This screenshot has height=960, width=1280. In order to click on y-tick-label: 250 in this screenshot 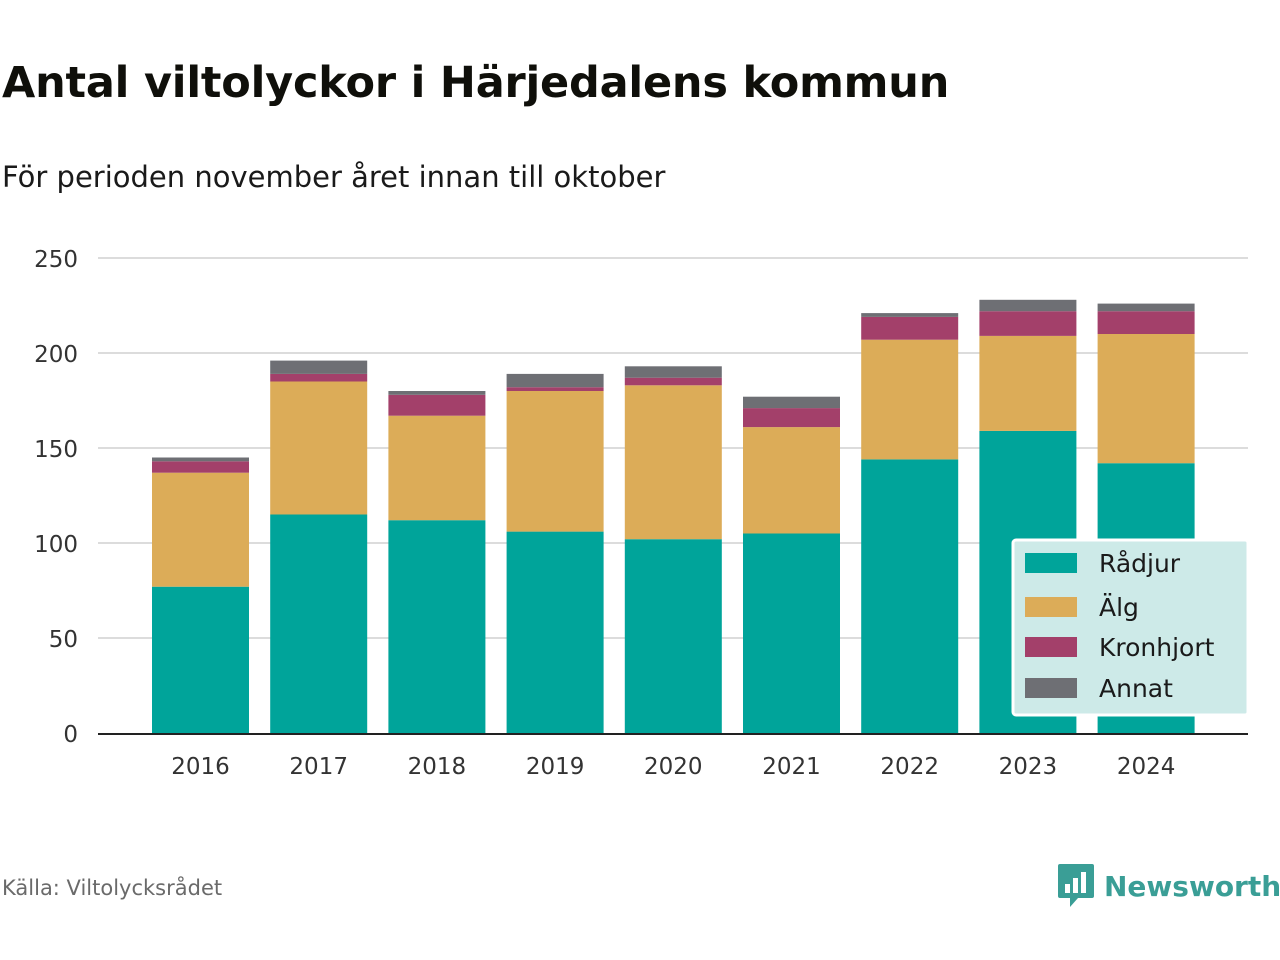, I will do `click(56, 260)`.